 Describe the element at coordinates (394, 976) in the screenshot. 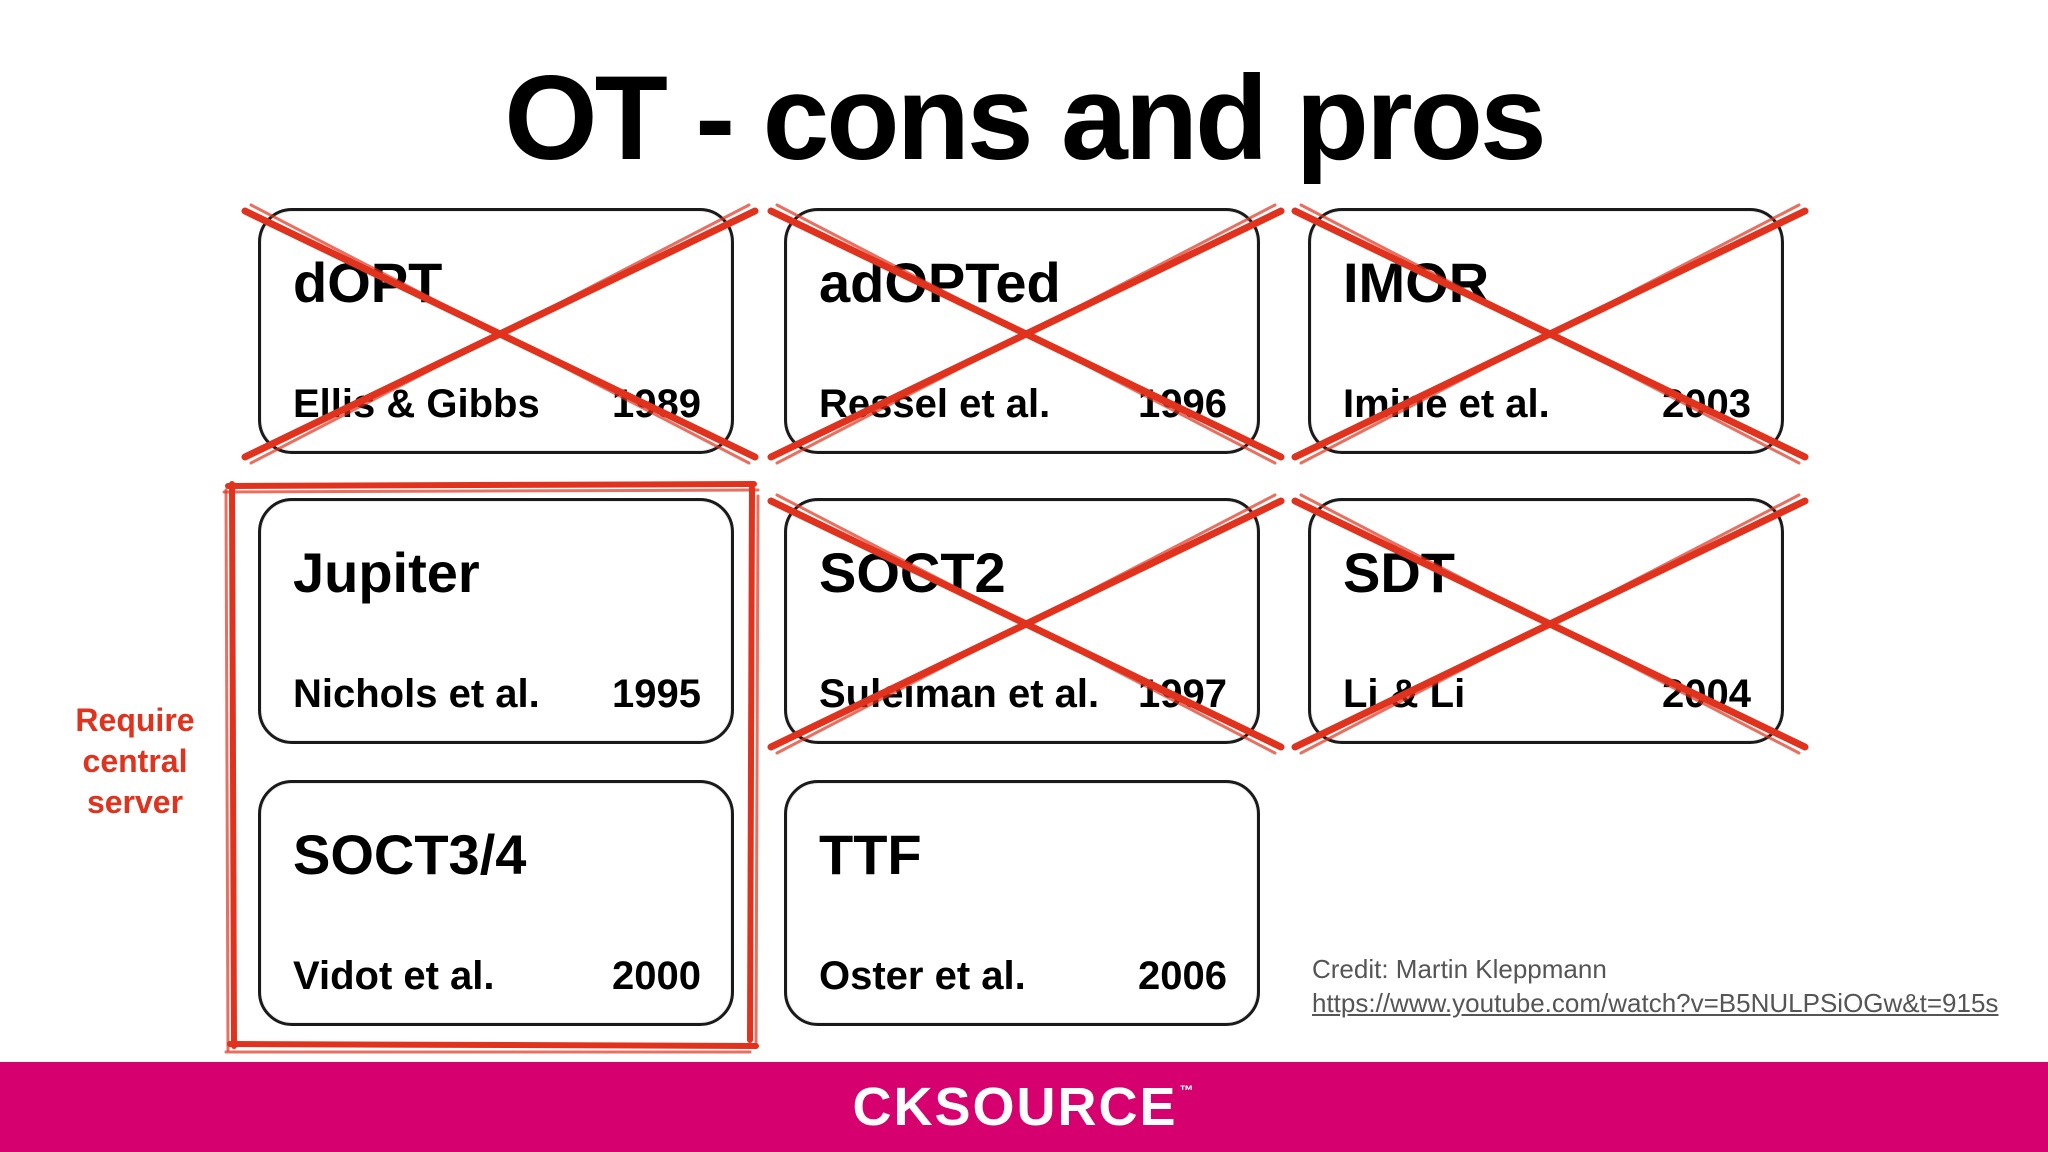

I see `card-author: Vidot et al.` at that location.